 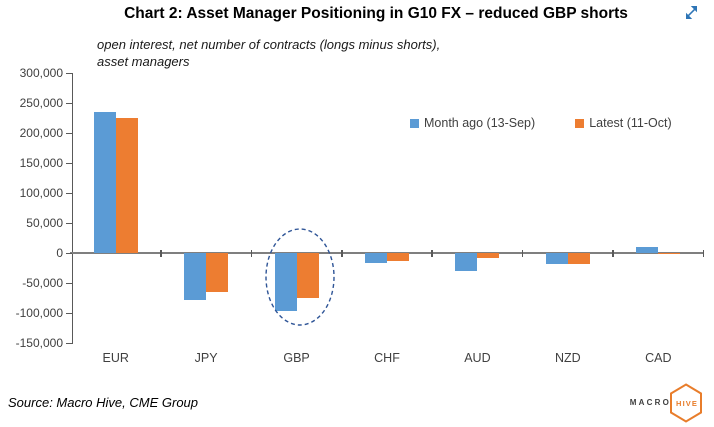 I want to click on bar-aud-latest, so click(x=488, y=256).